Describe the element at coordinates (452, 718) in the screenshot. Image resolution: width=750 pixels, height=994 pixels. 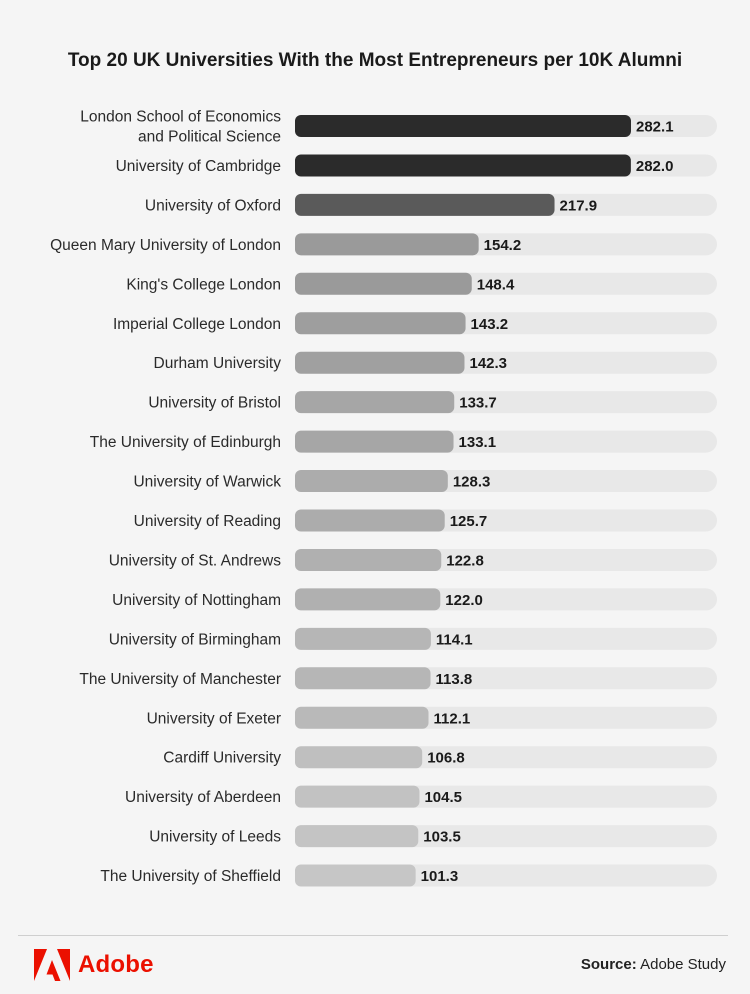
I see `value-label: 112.1` at that location.